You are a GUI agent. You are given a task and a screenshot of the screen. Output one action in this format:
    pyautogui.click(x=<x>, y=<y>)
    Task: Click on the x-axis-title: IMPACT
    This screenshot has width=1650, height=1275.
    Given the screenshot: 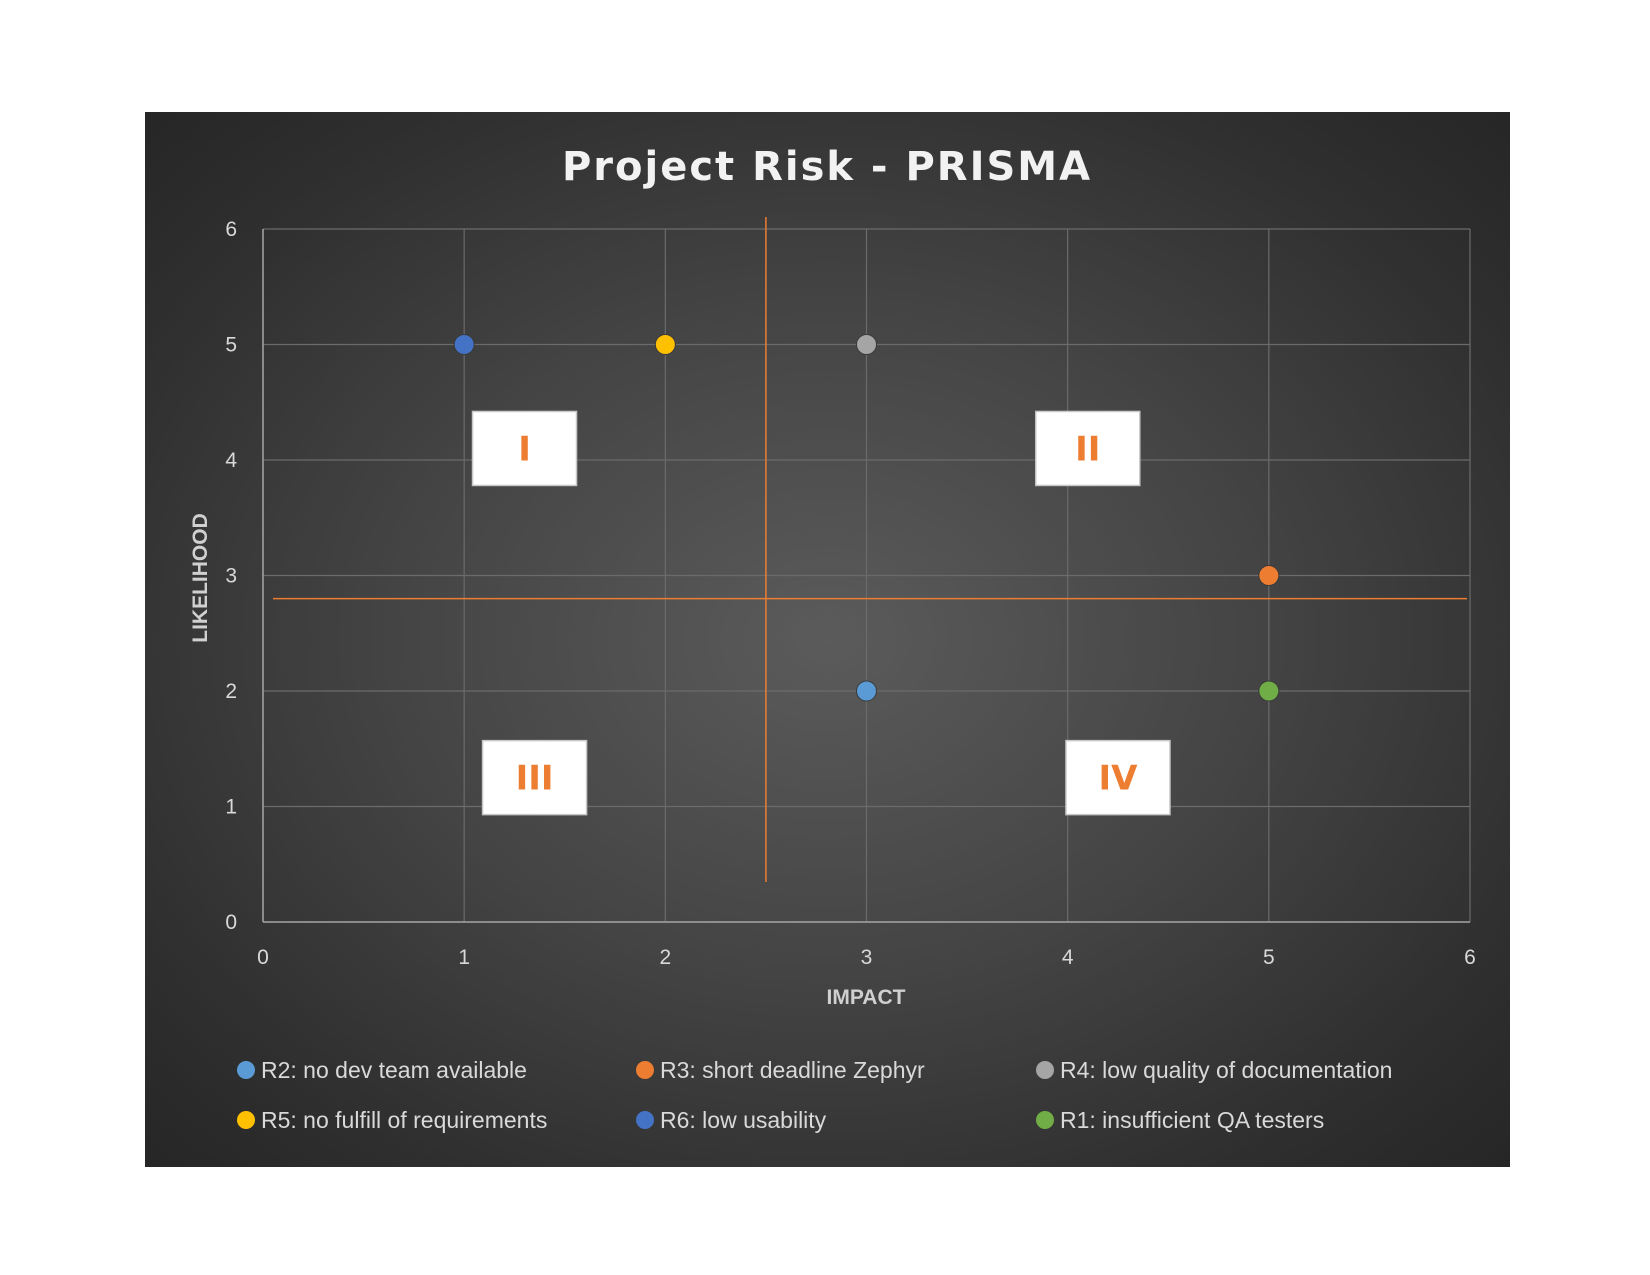 What is the action you would take?
    pyautogui.click(x=866, y=997)
    